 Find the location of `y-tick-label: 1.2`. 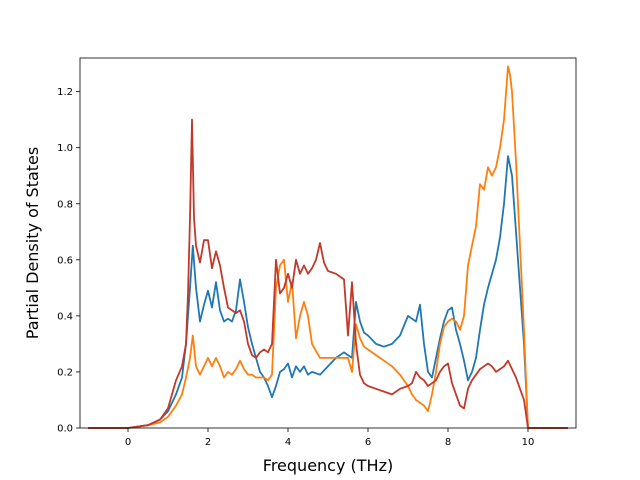

y-tick-label: 1.2 is located at coordinates (65, 92).